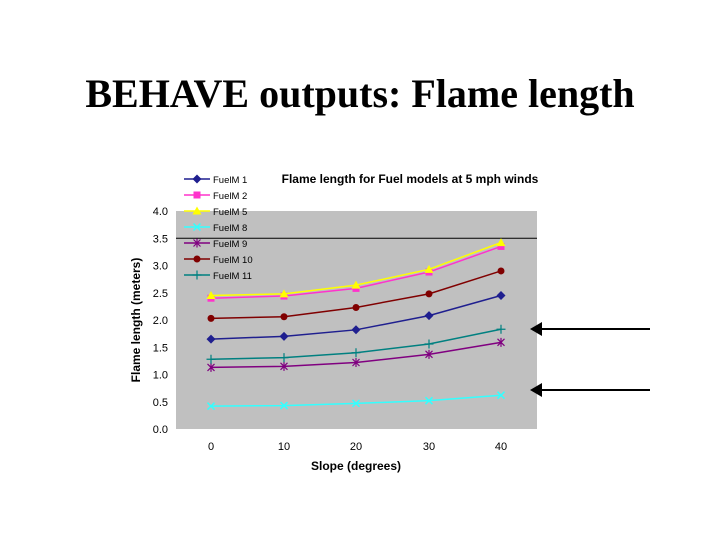  What do you see at coordinates (232, 276) in the screenshot?
I see `legend-label: FuelM 11` at bounding box center [232, 276].